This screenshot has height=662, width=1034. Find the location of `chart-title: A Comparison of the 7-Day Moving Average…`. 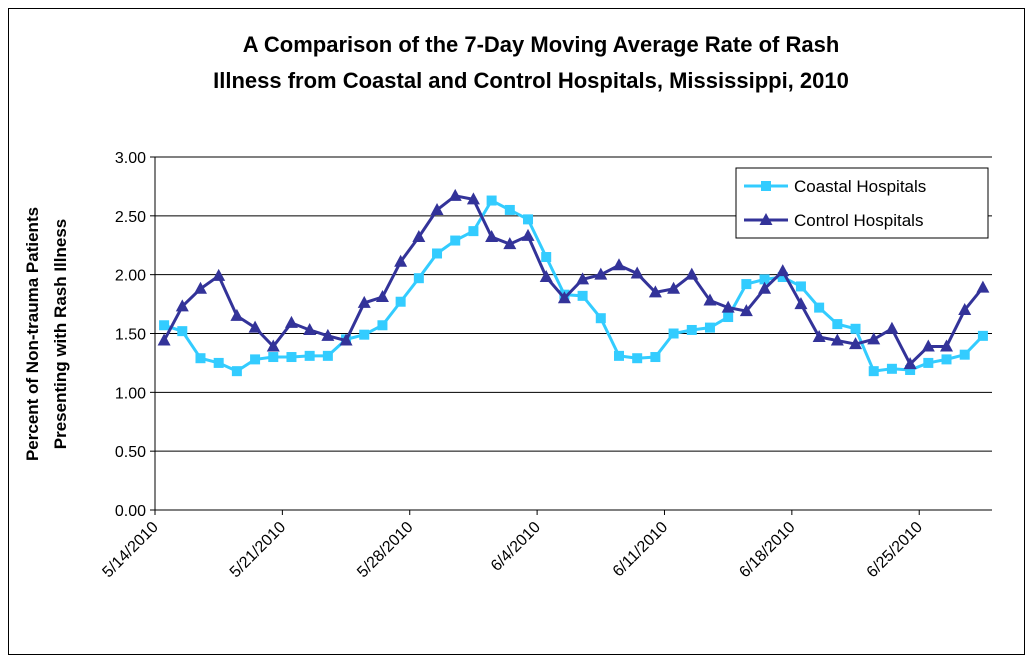

chart-title: A Comparison of the 7-Day Moving Average… is located at coordinates (541, 44).